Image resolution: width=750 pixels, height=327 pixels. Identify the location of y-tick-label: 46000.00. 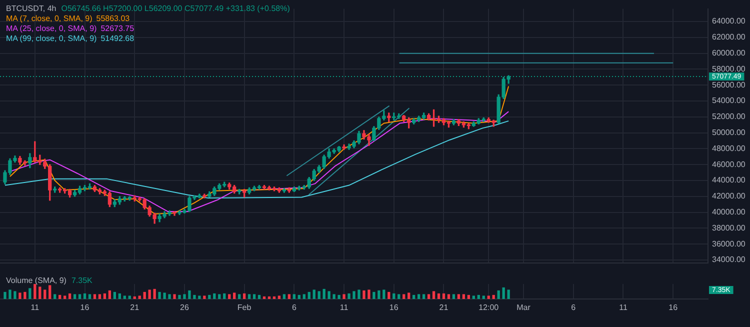
(729, 164).